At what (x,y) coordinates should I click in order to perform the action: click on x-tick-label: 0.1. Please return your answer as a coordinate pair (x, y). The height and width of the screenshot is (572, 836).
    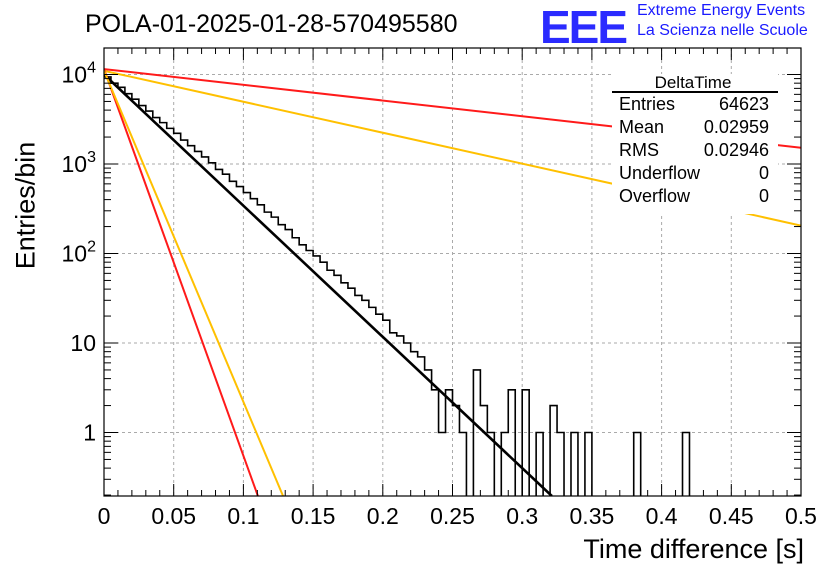
    Looking at the image, I should click on (243, 516).